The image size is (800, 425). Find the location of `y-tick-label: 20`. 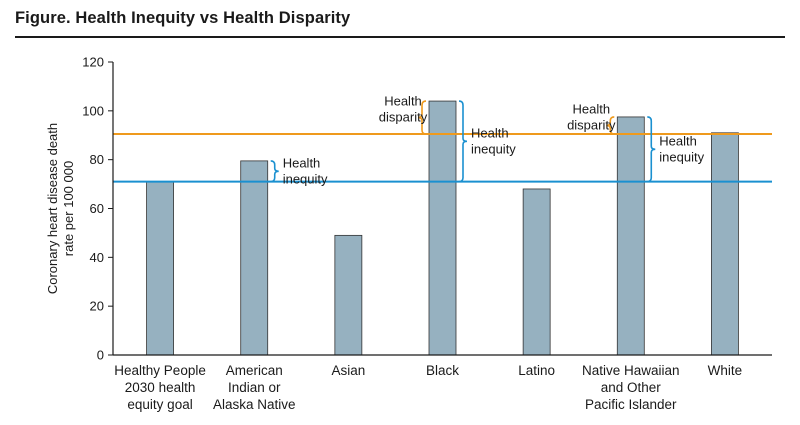

y-tick-label: 20 is located at coordinates (97, 306).